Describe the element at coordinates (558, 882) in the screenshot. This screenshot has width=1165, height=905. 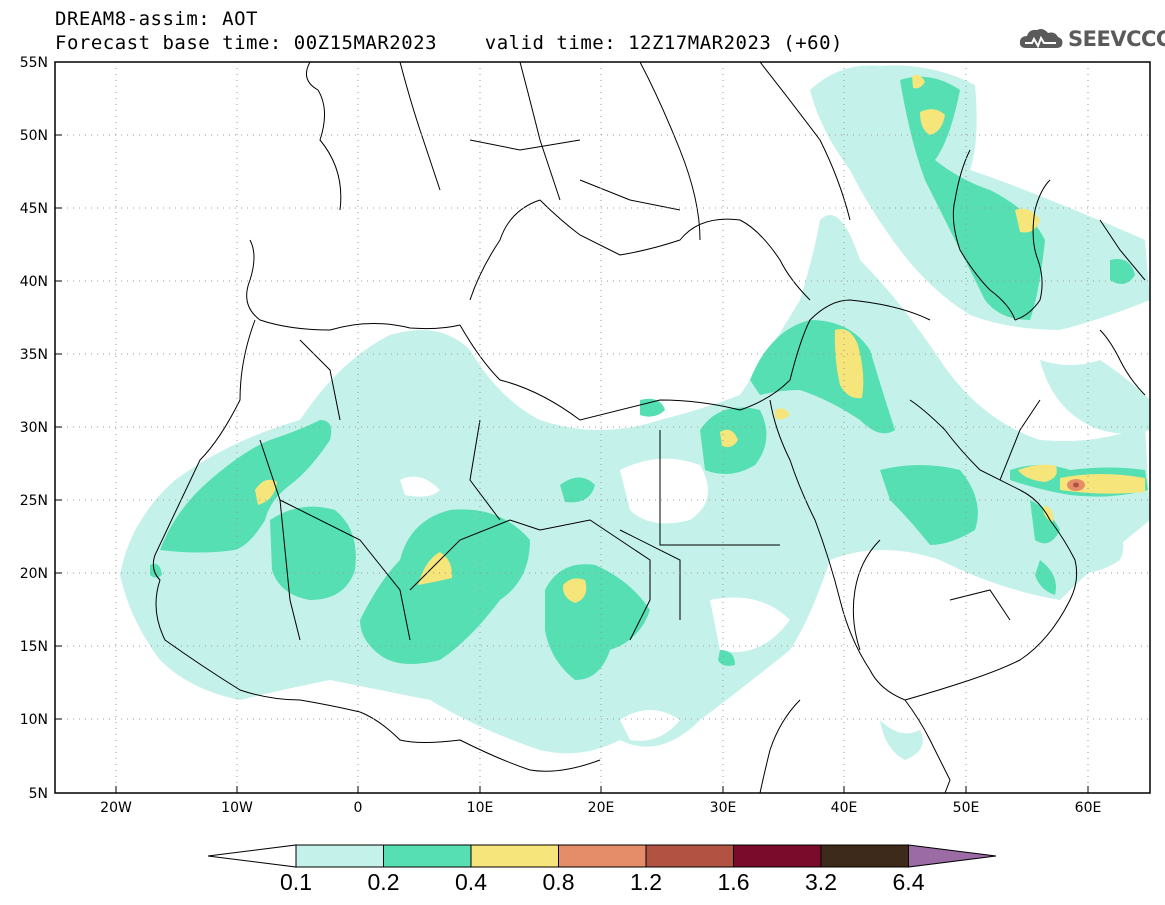
I see `colorbar-label: 0.8` at that location.